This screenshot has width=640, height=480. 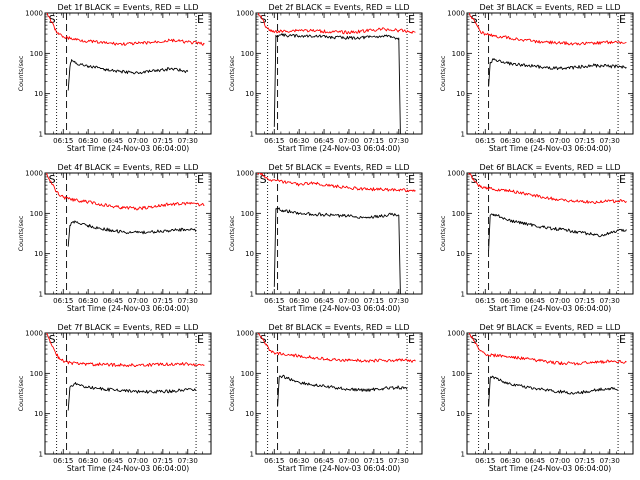 What do you see at coordinates (338, 167) in the screenshot?
I see `panel-title: Det 5f BLACK = Events, RED = LLD` at bounding box center [338, 167].